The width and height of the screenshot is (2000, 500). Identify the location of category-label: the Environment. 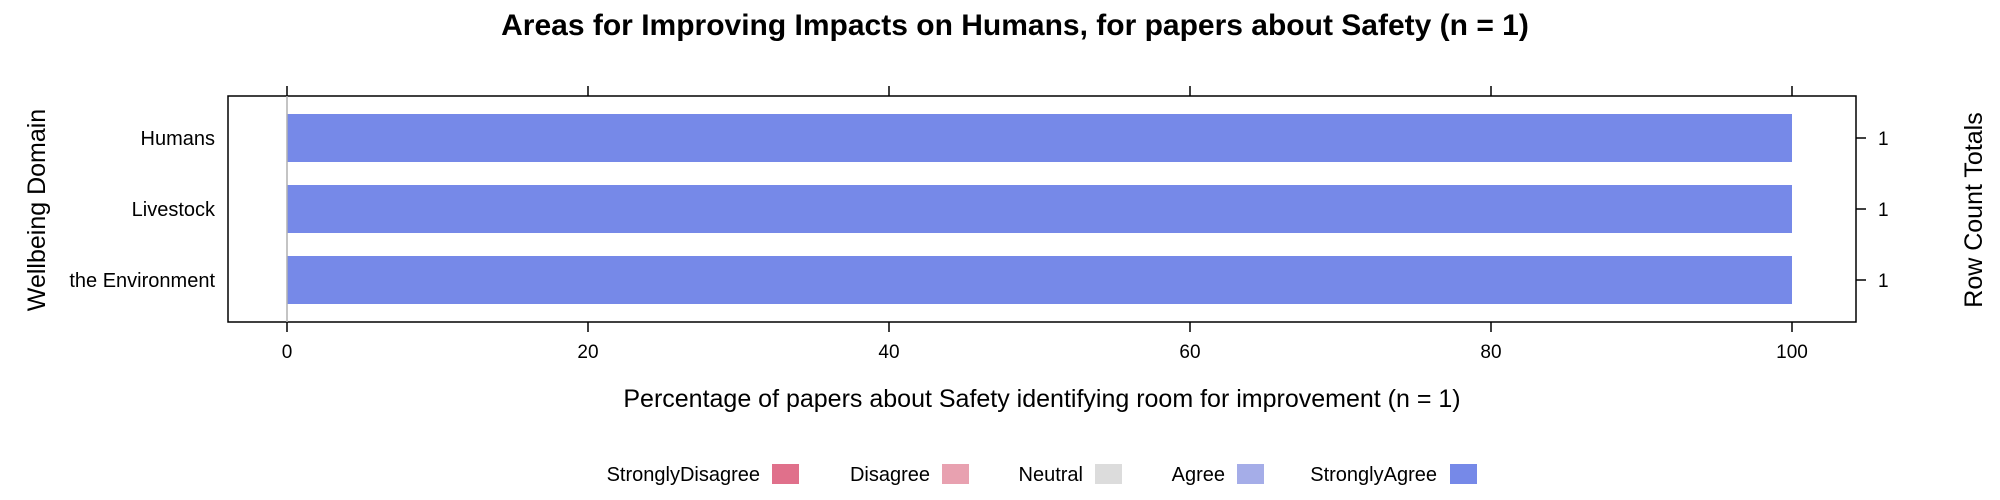
(142, 281).